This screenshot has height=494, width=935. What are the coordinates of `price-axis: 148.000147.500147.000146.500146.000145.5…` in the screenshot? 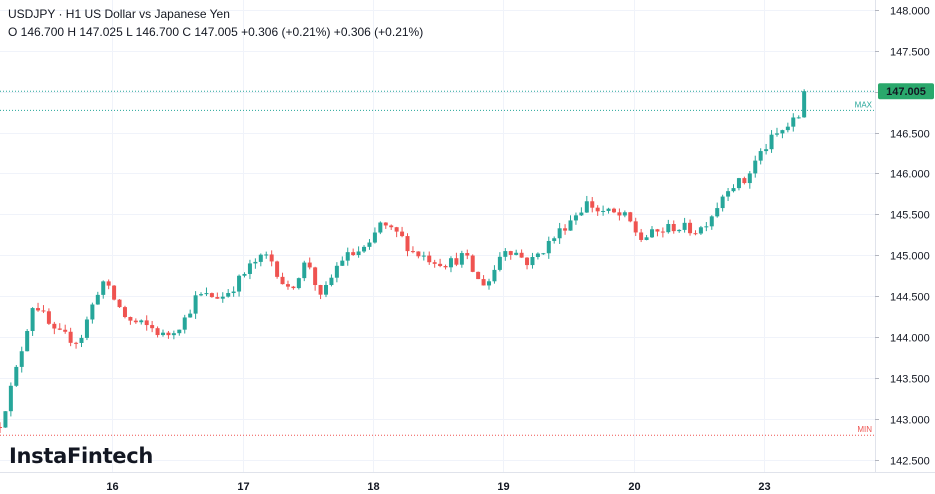 It's located at (902, 237).